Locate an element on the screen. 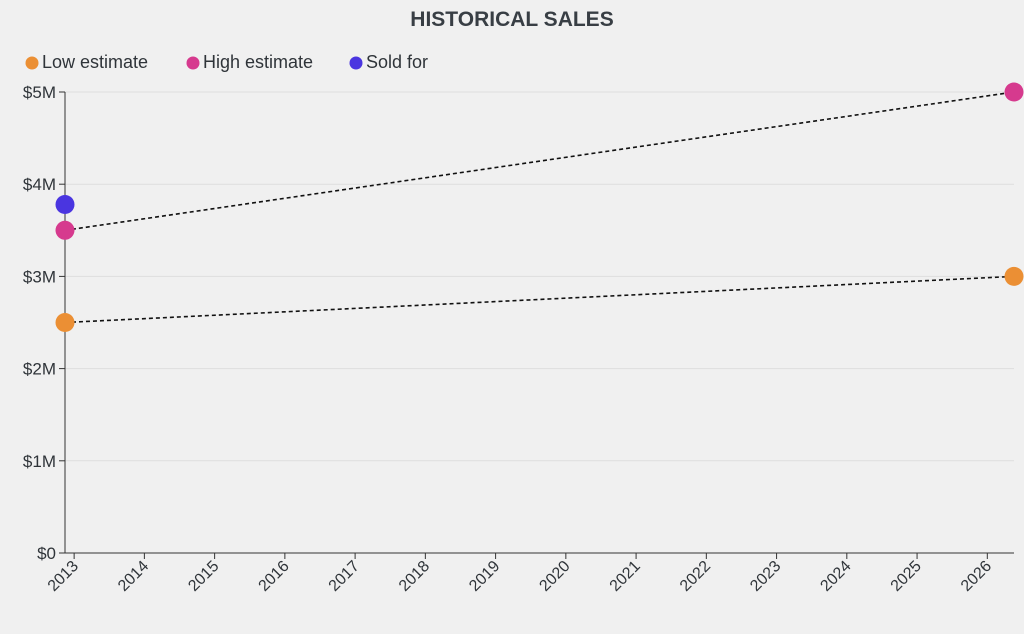 The width and height of the screenshot is (1024, 634). legend-swatch-sold-for is located at coordinates (356, 63).